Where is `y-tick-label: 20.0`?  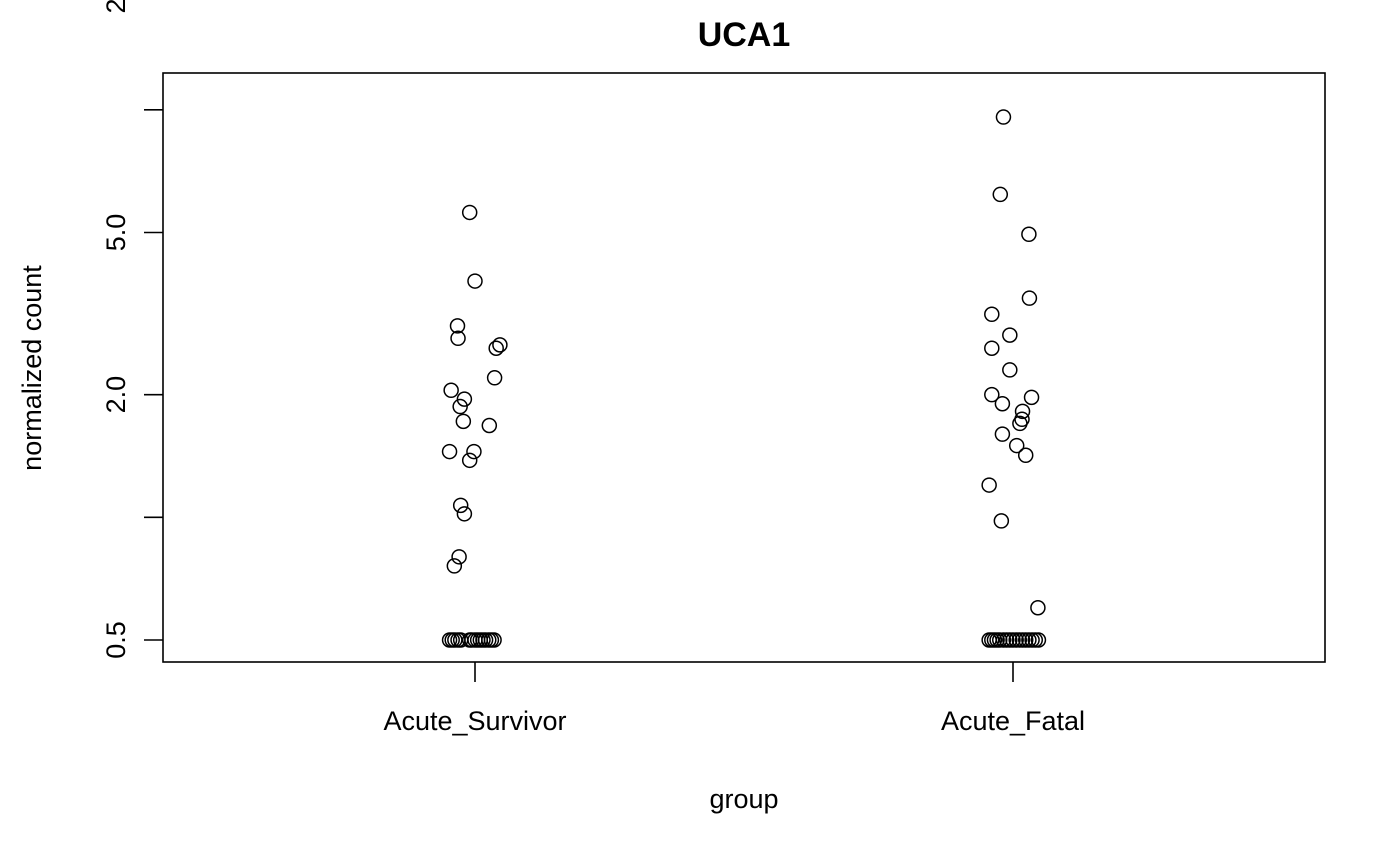
y-tick-label: 20.0 is located at coordinates (116, 6).